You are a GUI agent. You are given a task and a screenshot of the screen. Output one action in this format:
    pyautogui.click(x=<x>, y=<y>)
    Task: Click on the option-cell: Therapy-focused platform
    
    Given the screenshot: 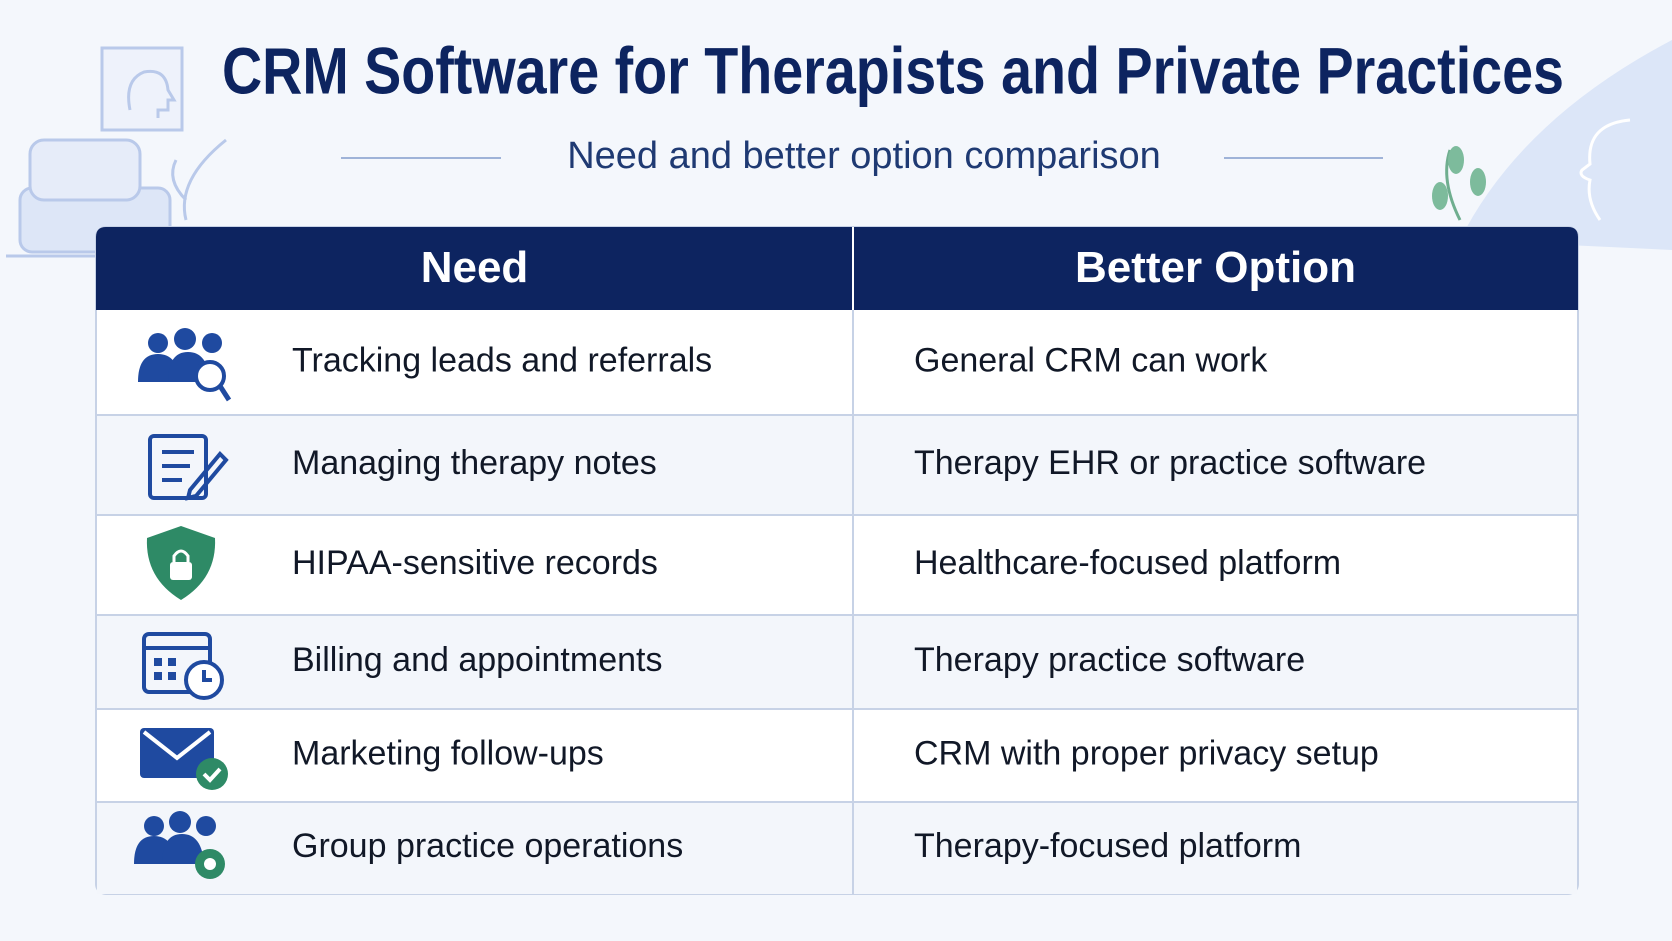 What is the action you would take?
    pyautogui.click(x=1107, y=846)
    